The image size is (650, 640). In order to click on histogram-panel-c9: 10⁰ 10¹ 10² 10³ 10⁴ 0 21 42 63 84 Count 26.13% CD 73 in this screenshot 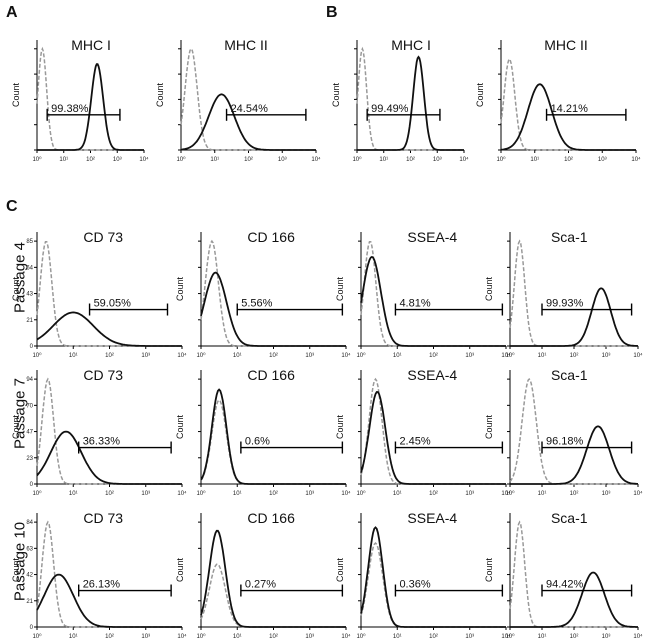, I will do `click(99, 575)`.